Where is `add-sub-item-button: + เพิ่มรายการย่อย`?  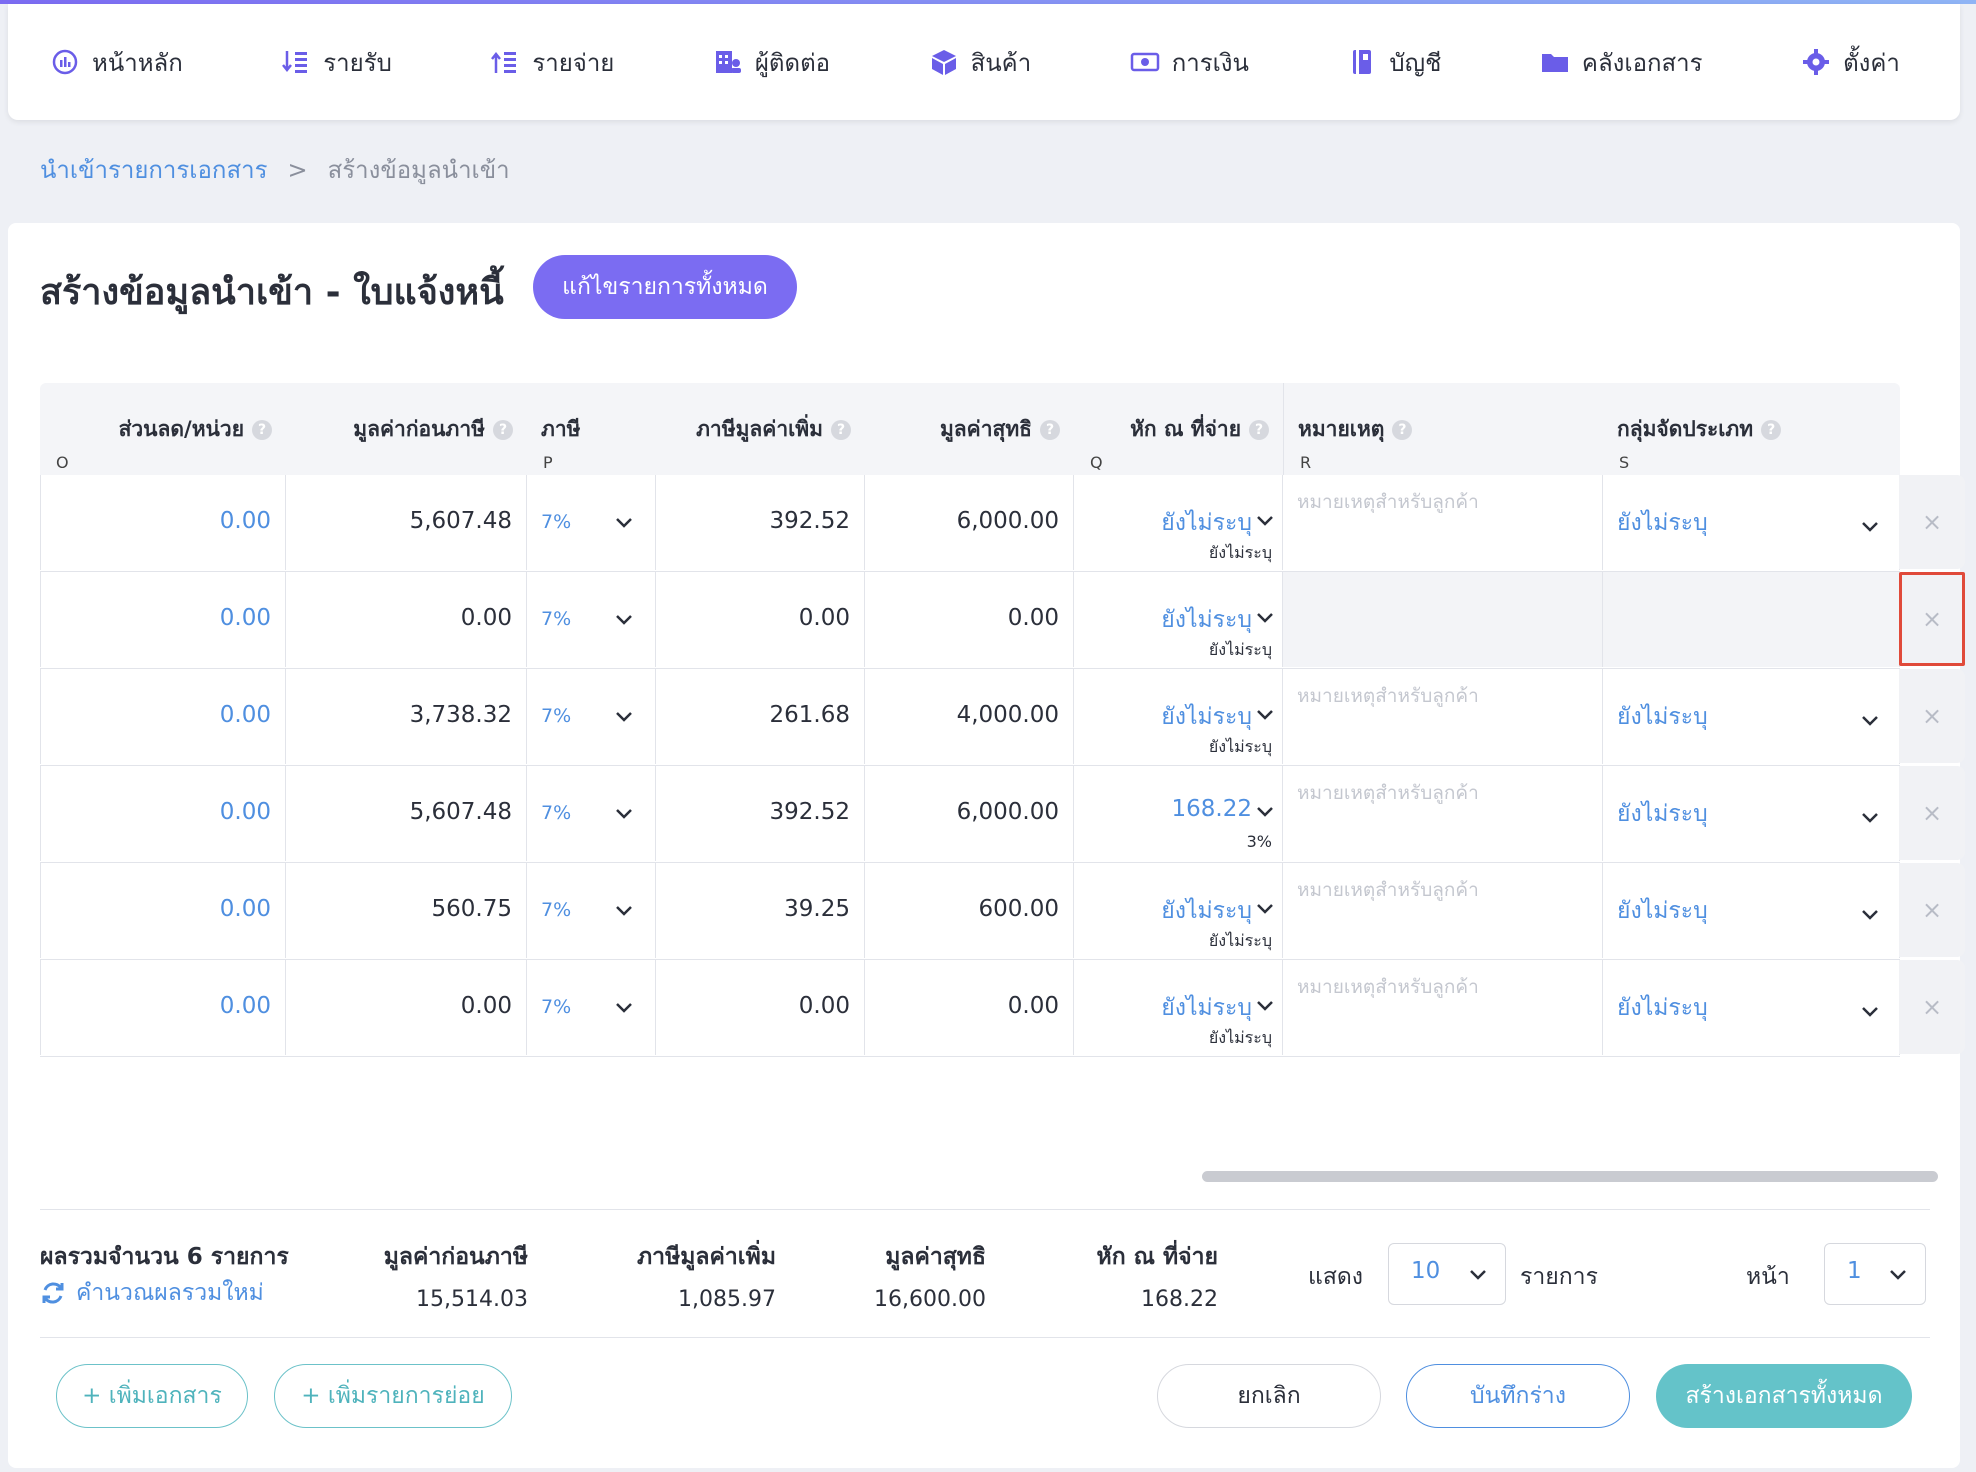 add-sub-item-button: + เพิ่มรายการย่อย is located at coordinates (393, 1396).